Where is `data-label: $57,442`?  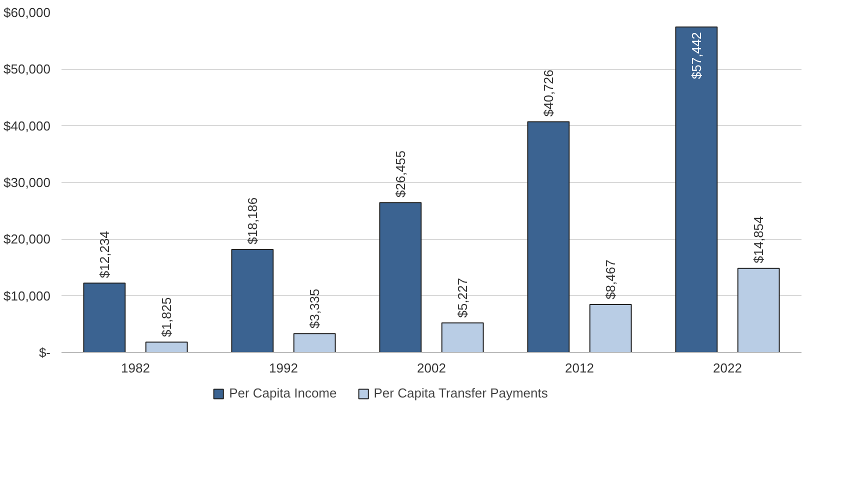
data-label: $57,442 is located at coordinates (696, 56).